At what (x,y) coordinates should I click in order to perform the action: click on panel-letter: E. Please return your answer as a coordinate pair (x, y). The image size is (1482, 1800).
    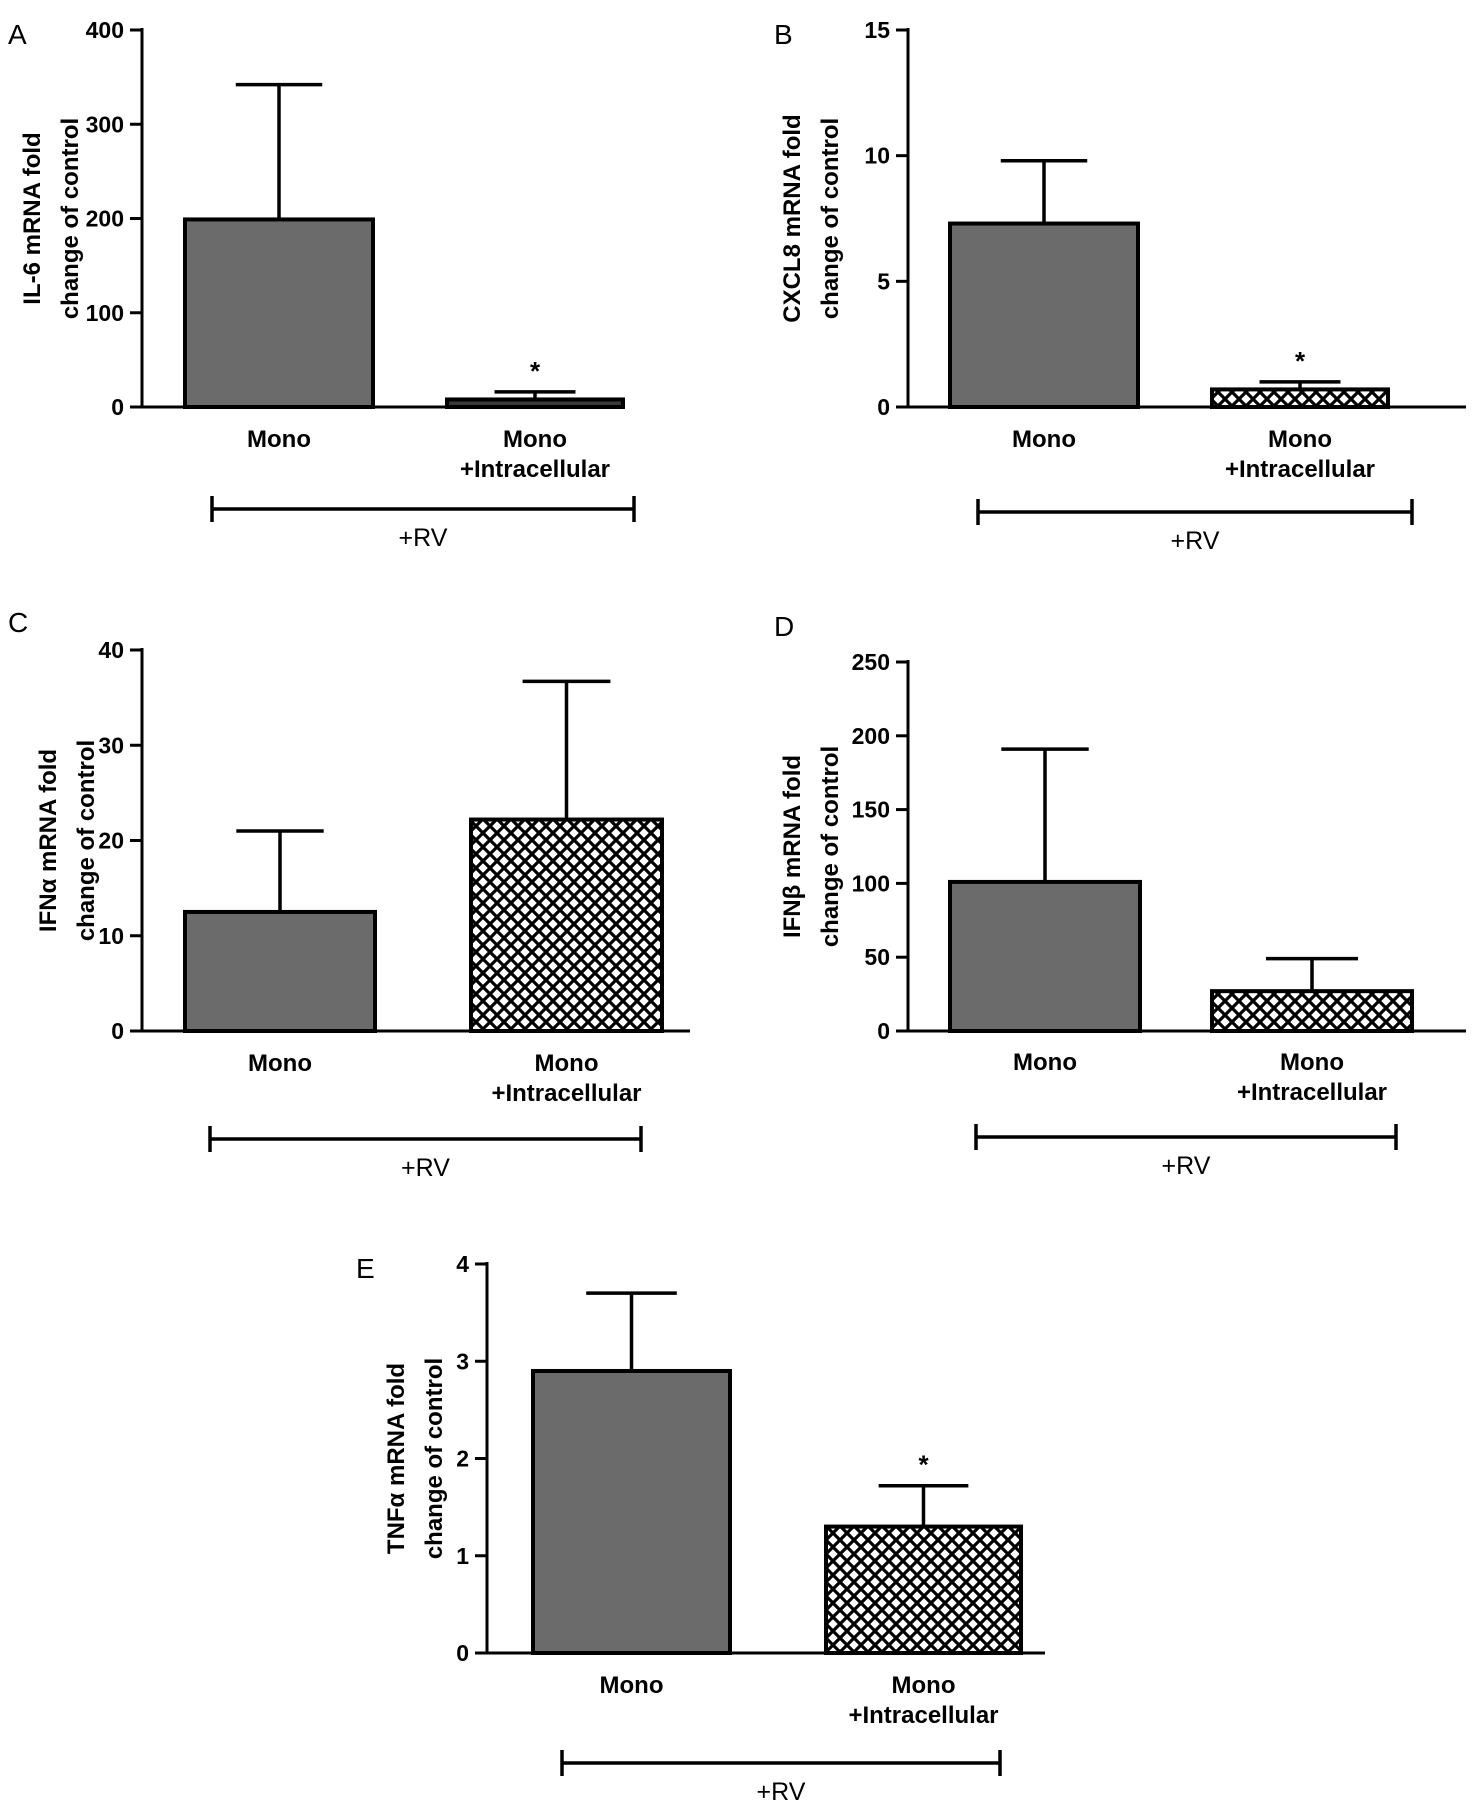
    Looking at the image, I should click on (365, 1268).